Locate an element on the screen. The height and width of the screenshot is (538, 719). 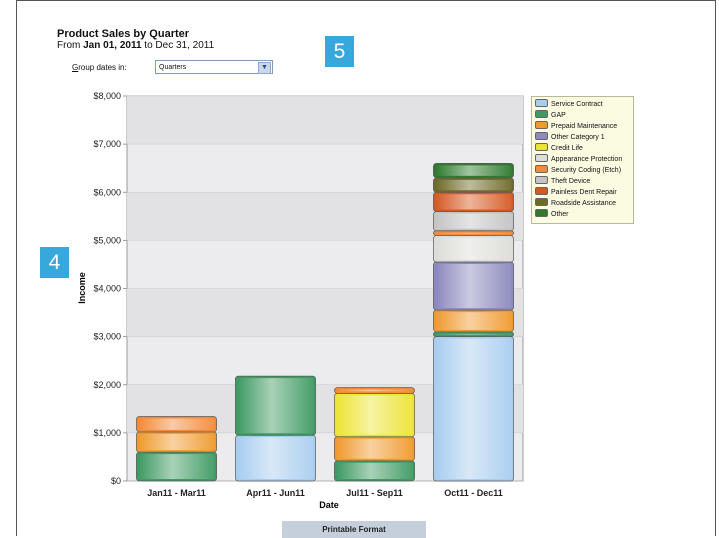
legend-item: Theft Device is located at coordinates (582, 181).